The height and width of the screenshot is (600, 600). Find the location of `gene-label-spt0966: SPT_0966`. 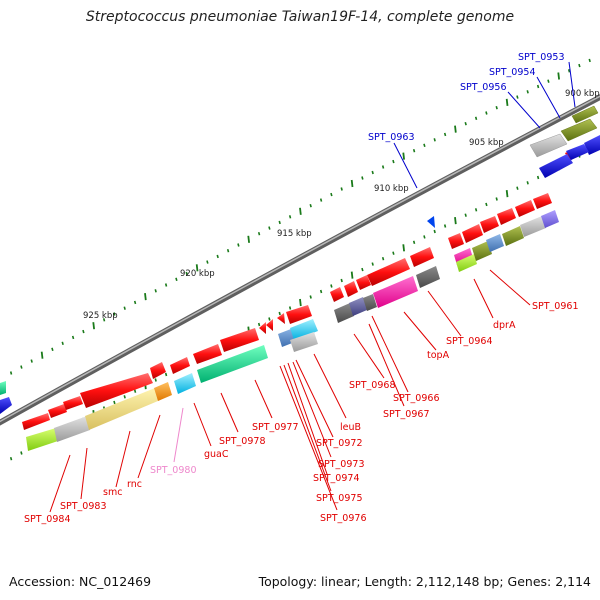

gene-label-spt0966: SPT_0966 is located at coordinates (416, 398).